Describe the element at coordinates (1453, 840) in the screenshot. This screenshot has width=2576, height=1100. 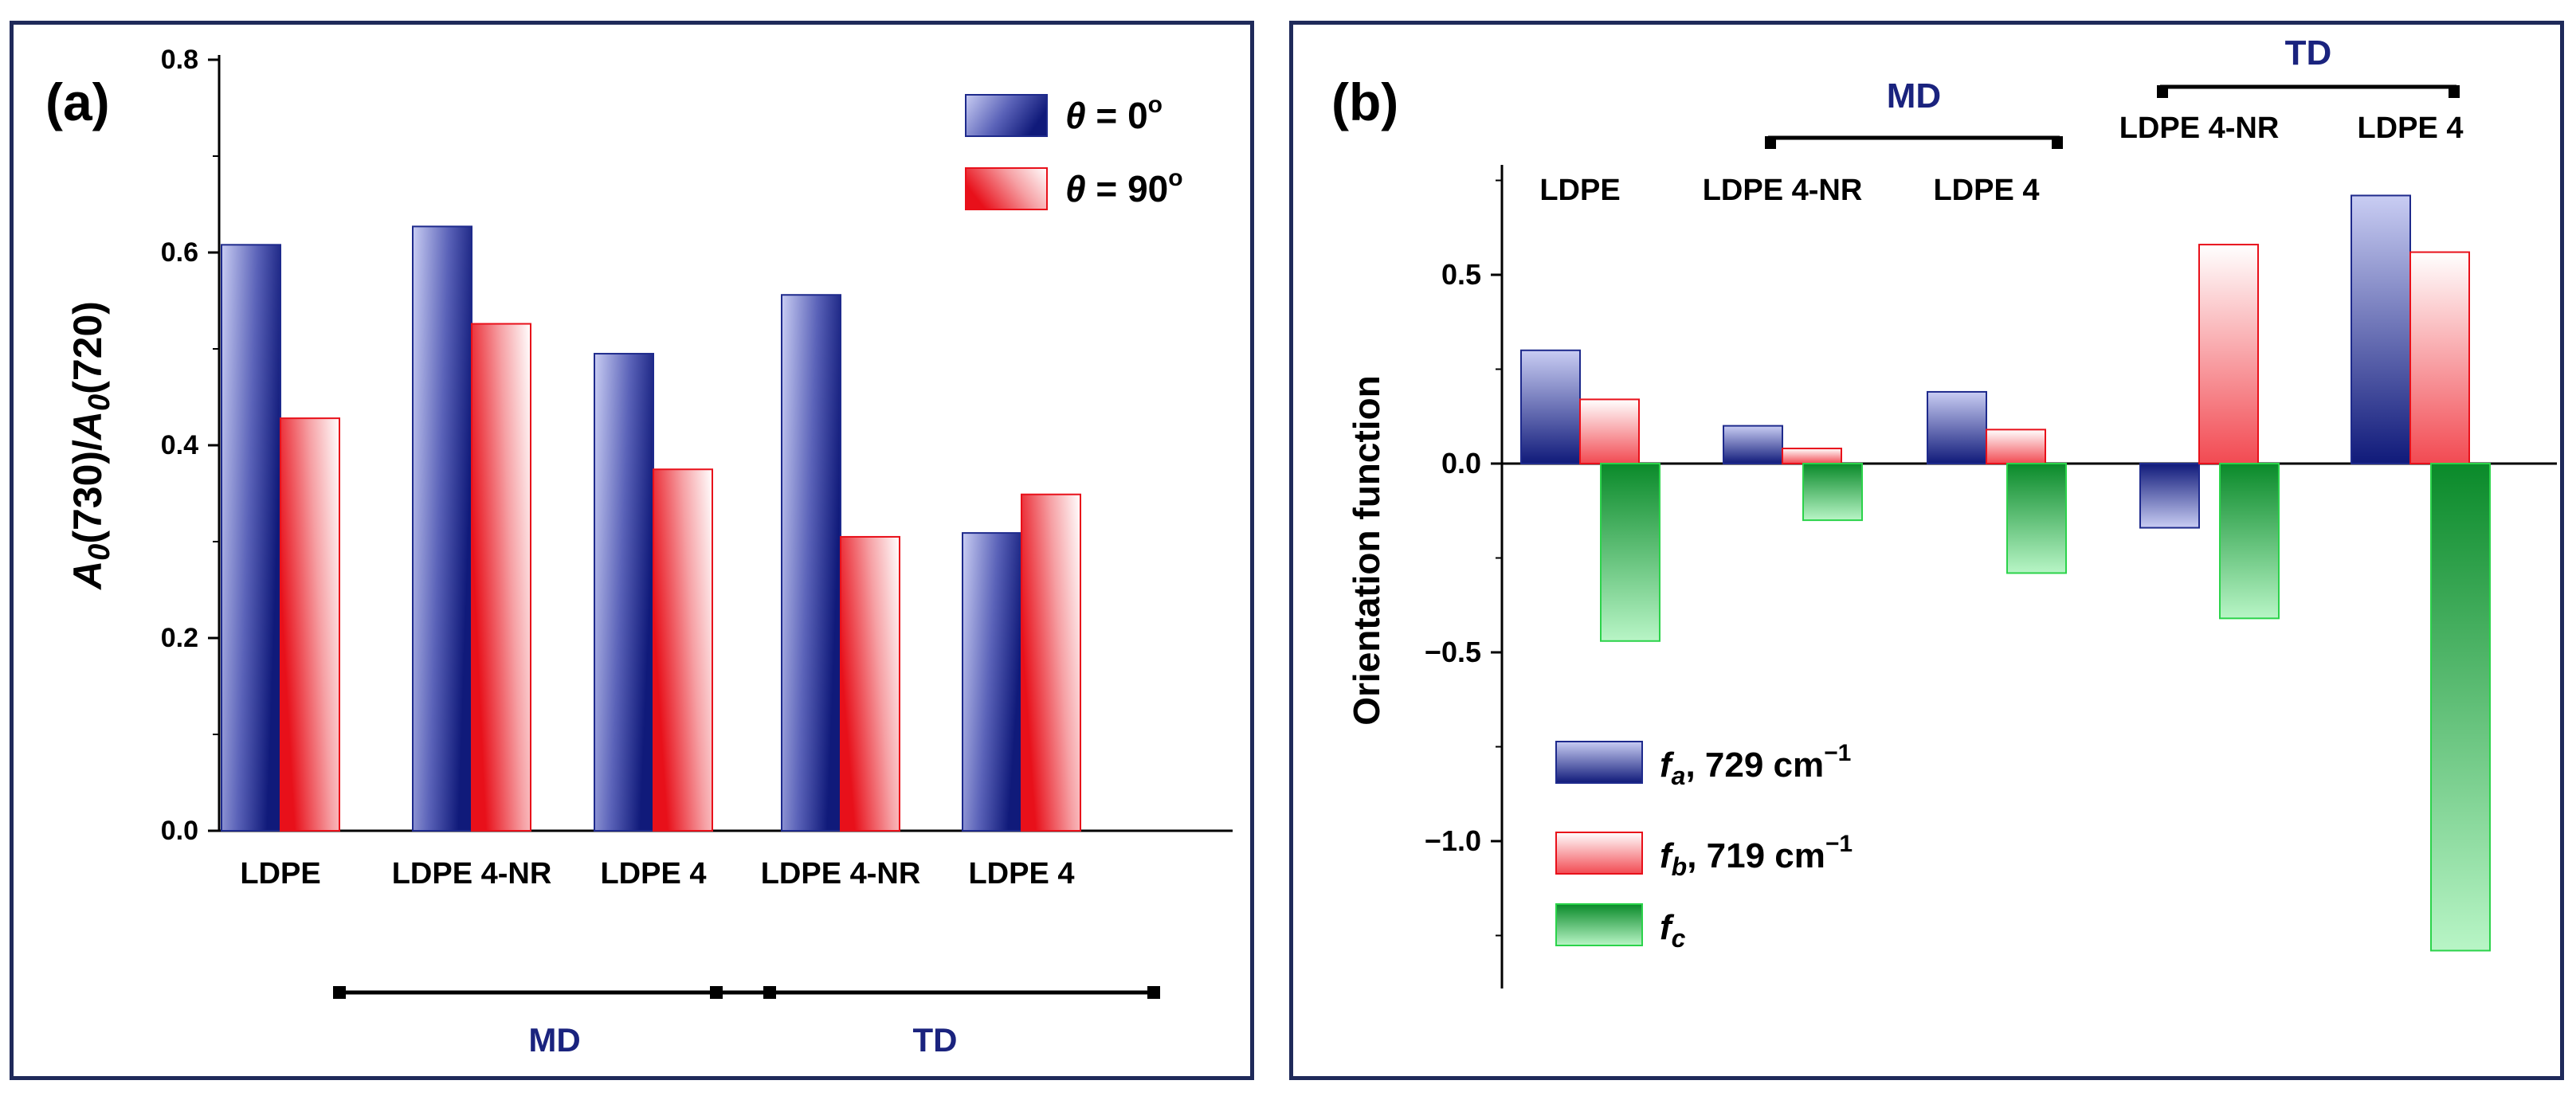
I see `y-tick-label-b: −1.0` at that location.